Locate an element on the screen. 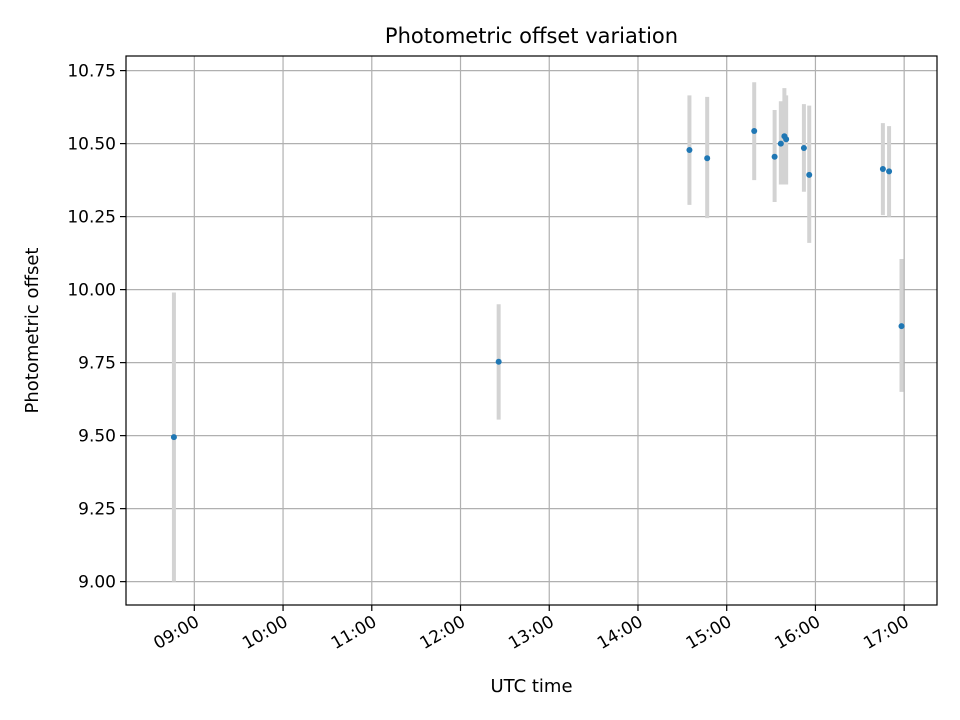 The width and height of the screenshot is (960, 720). y-tick-label: 10.75 is located at coordinates (91, 72).